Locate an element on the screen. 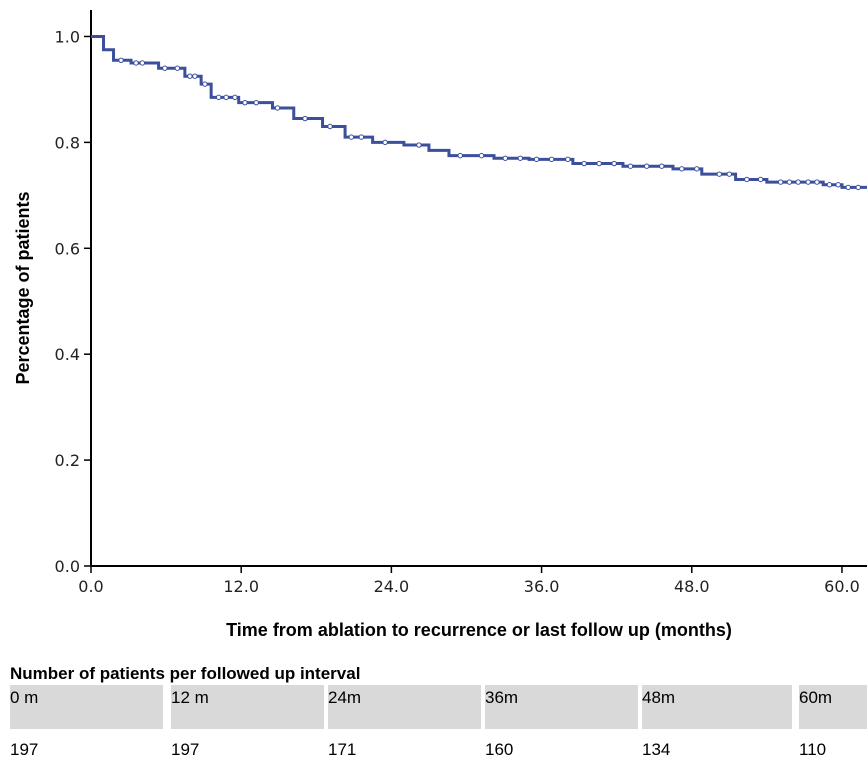 This screenshot has width=867, height=773. table-value-cell: 160 is located at coordinates (499, 749).